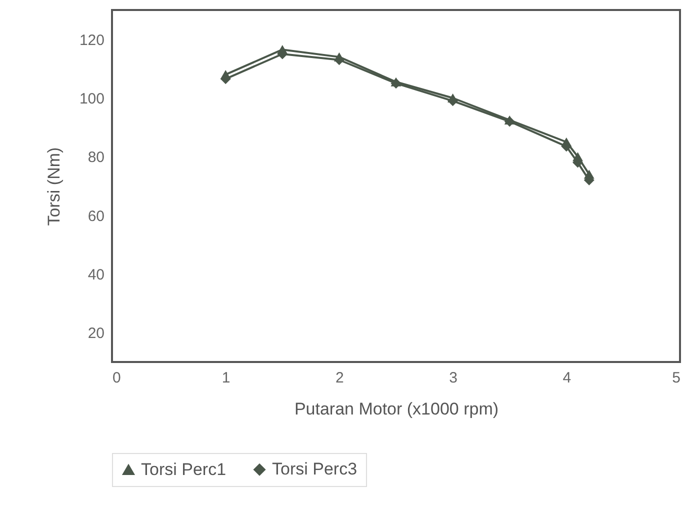 The image size is (686, 527). Describe the element at coordinates (91, 99) in the screenshot. I see `y-tick-label: 100` at that location.